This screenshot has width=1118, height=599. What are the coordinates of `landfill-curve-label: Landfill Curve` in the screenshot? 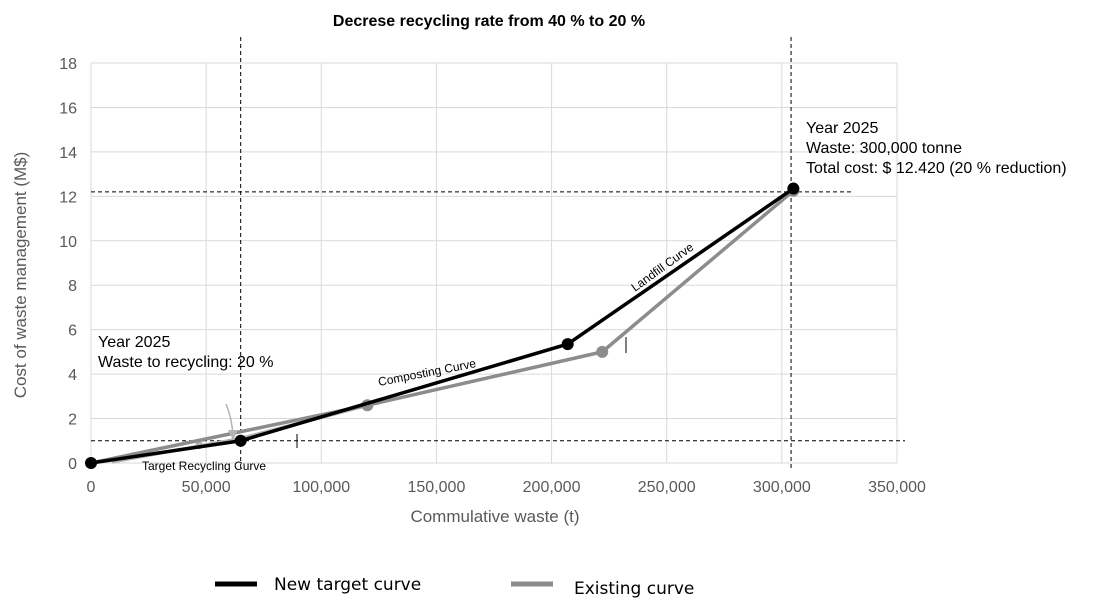 It's located at (663, 267).